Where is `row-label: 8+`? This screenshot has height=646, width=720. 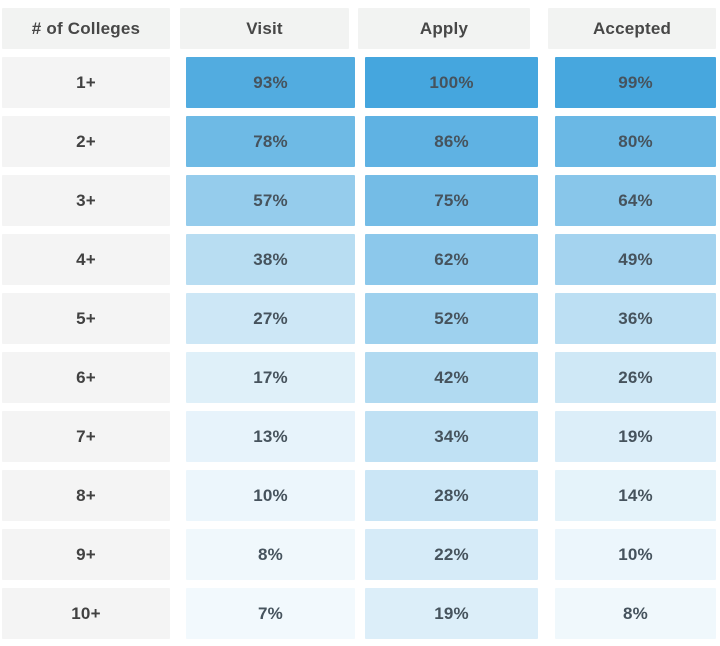
row-label: 8+ is located at coordinates (86, 495).